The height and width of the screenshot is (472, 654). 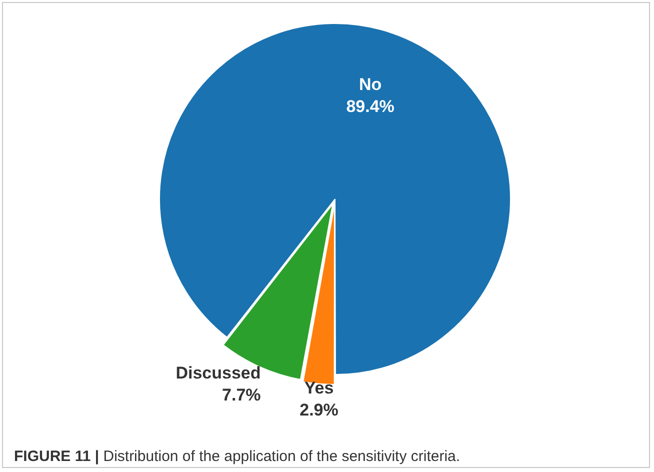 What do you see at coordinates (319, 410) in the screenshot?
I see `data-label: 2.9%` at bounding box center [319, 410].